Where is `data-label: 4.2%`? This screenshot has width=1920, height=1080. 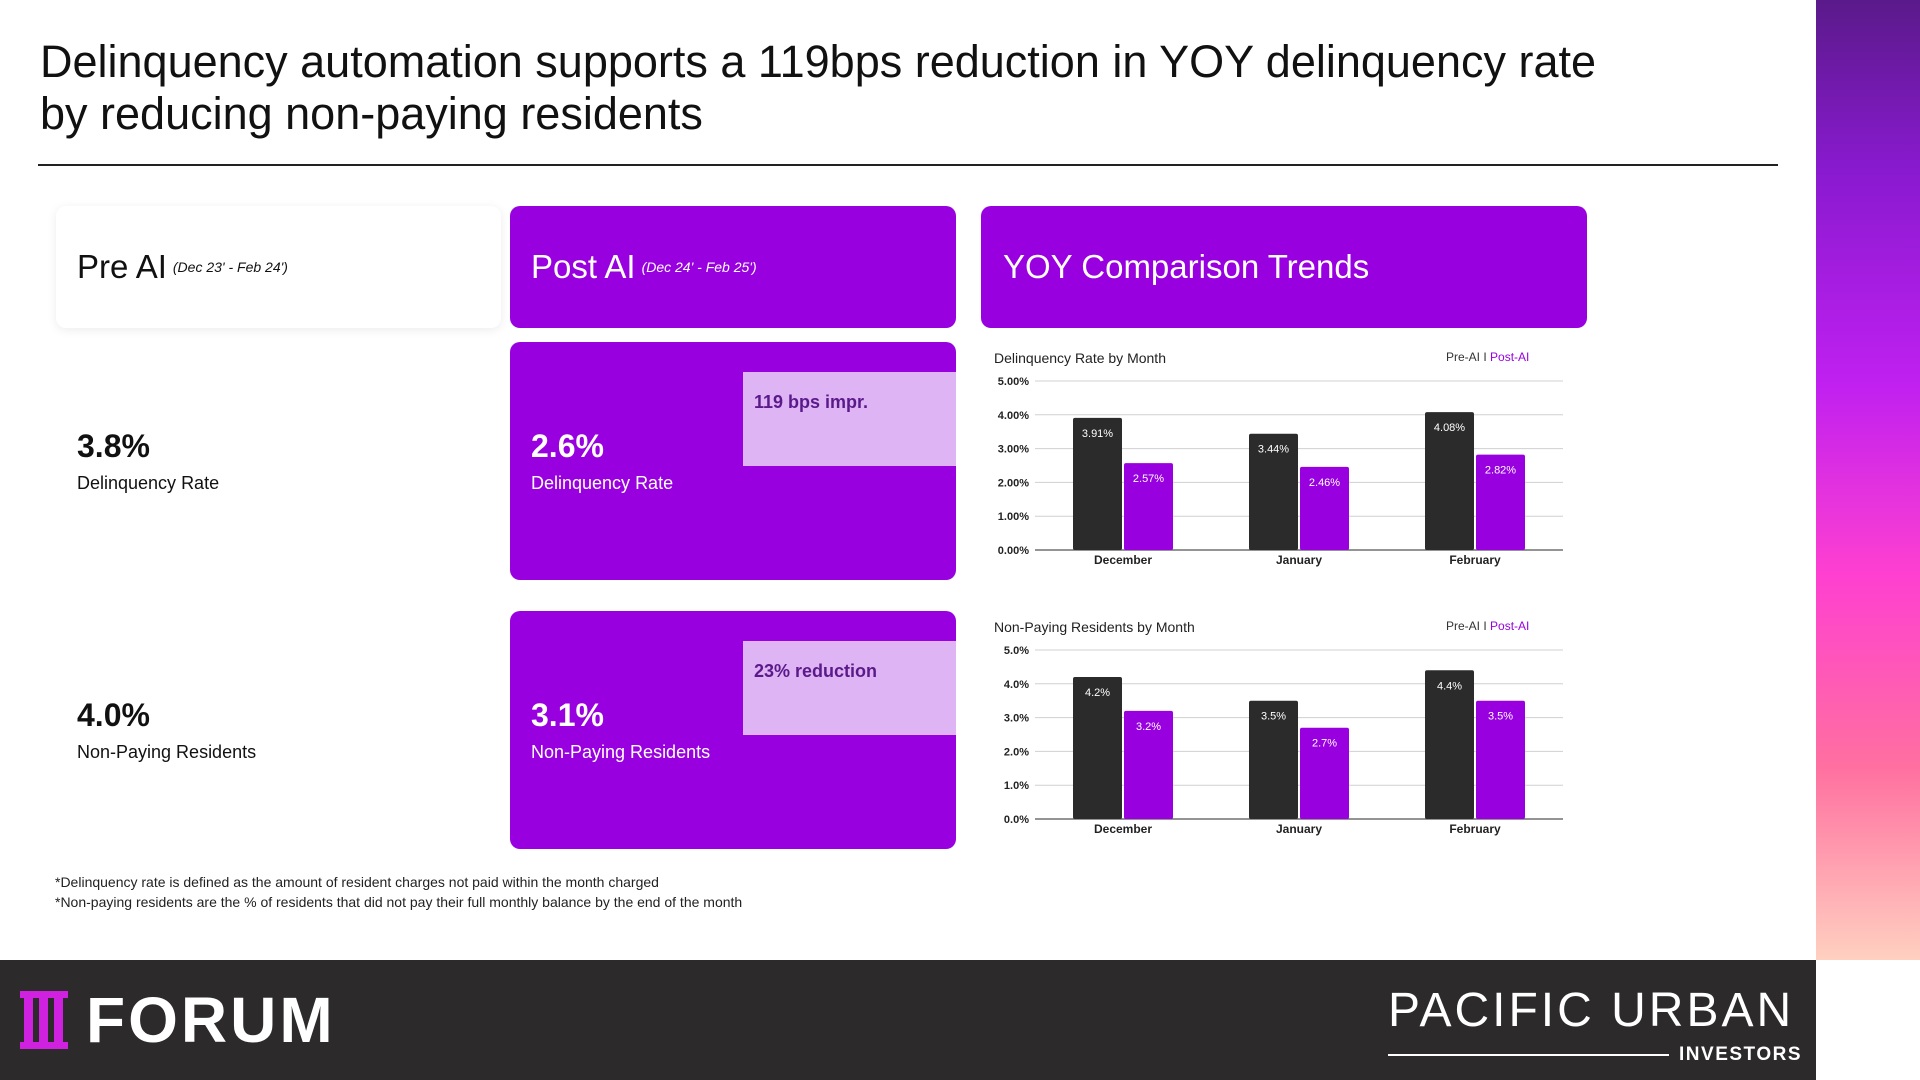
data-label: 4.2% is located at coordinates (1097, 693).